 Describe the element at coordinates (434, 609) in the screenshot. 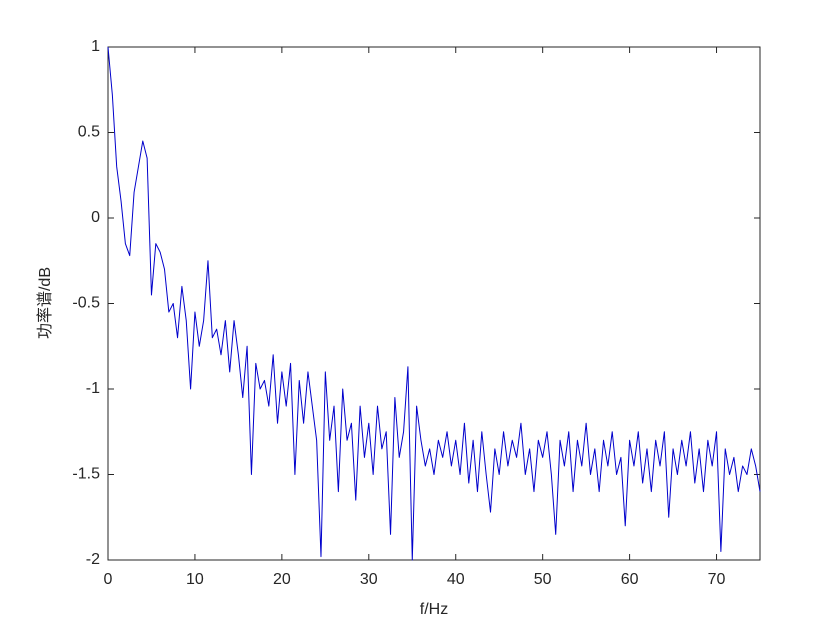

I see `x-axis-label: f/Hz` at that location.